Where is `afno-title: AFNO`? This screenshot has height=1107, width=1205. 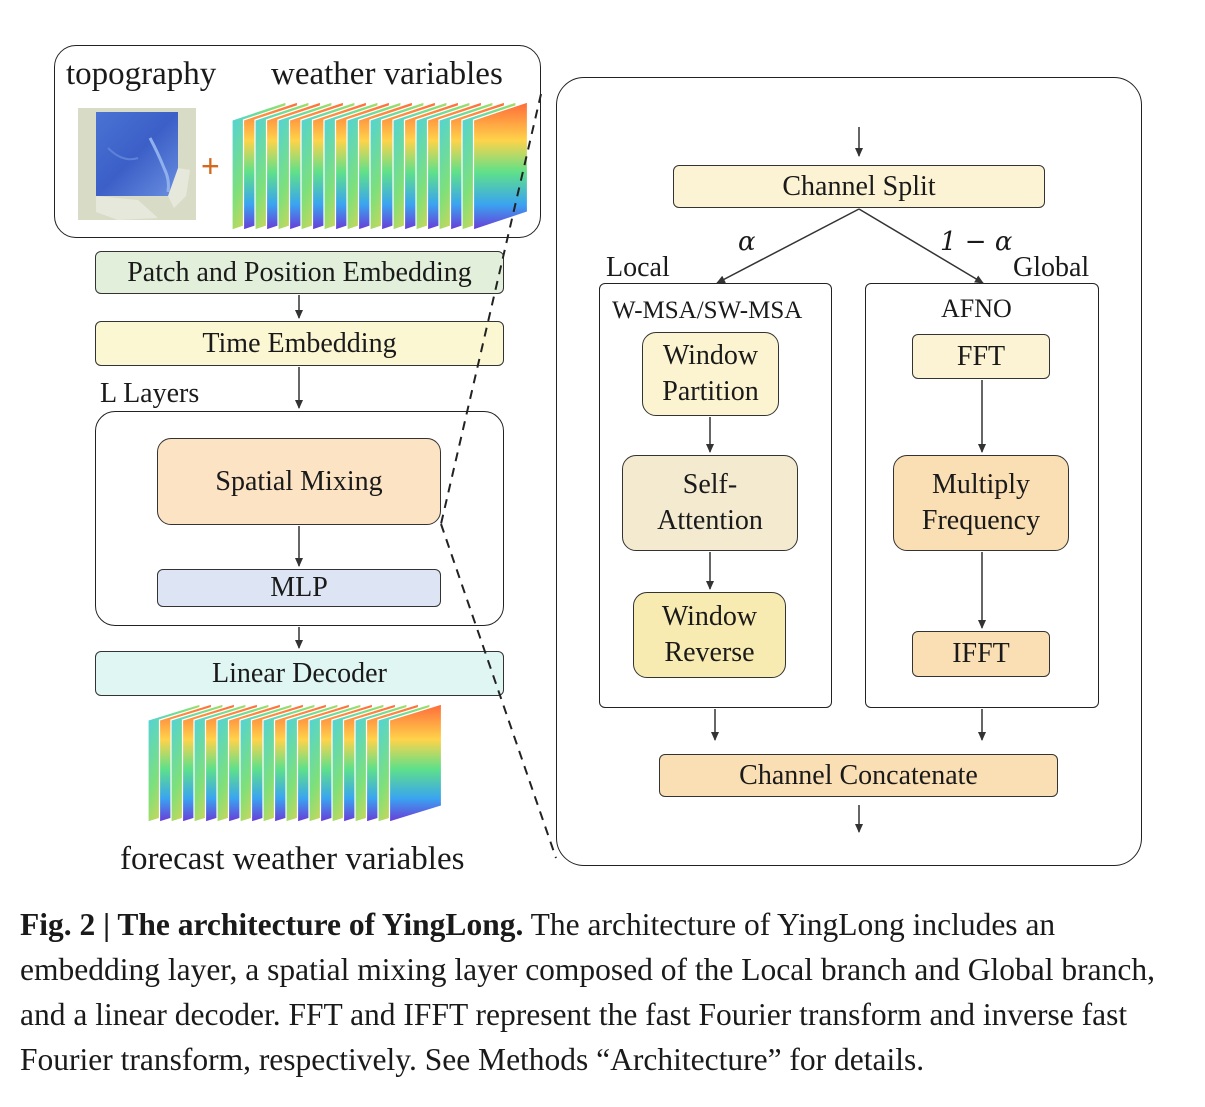 afno-title: AFNO is located at coordinates (976, 308).